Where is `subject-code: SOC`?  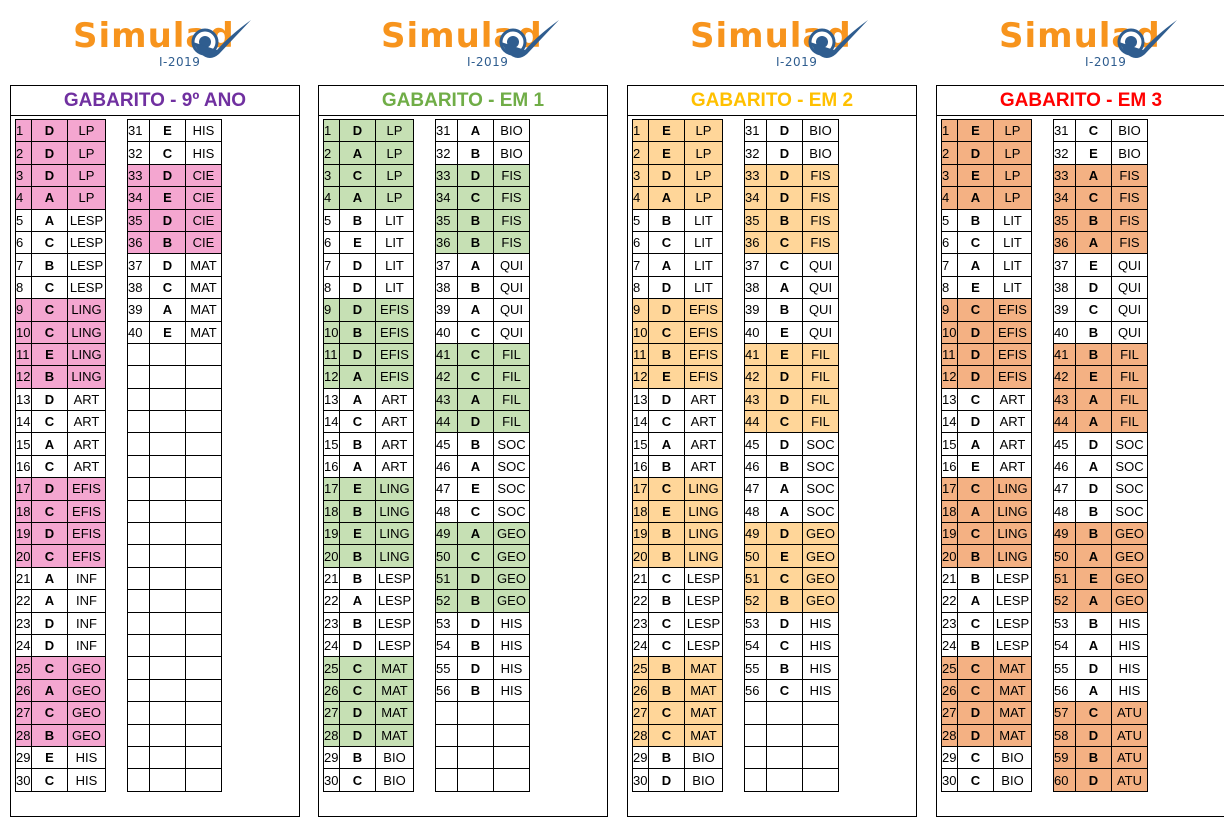 subject-code: SOC is located at coordinates (1129, 489).